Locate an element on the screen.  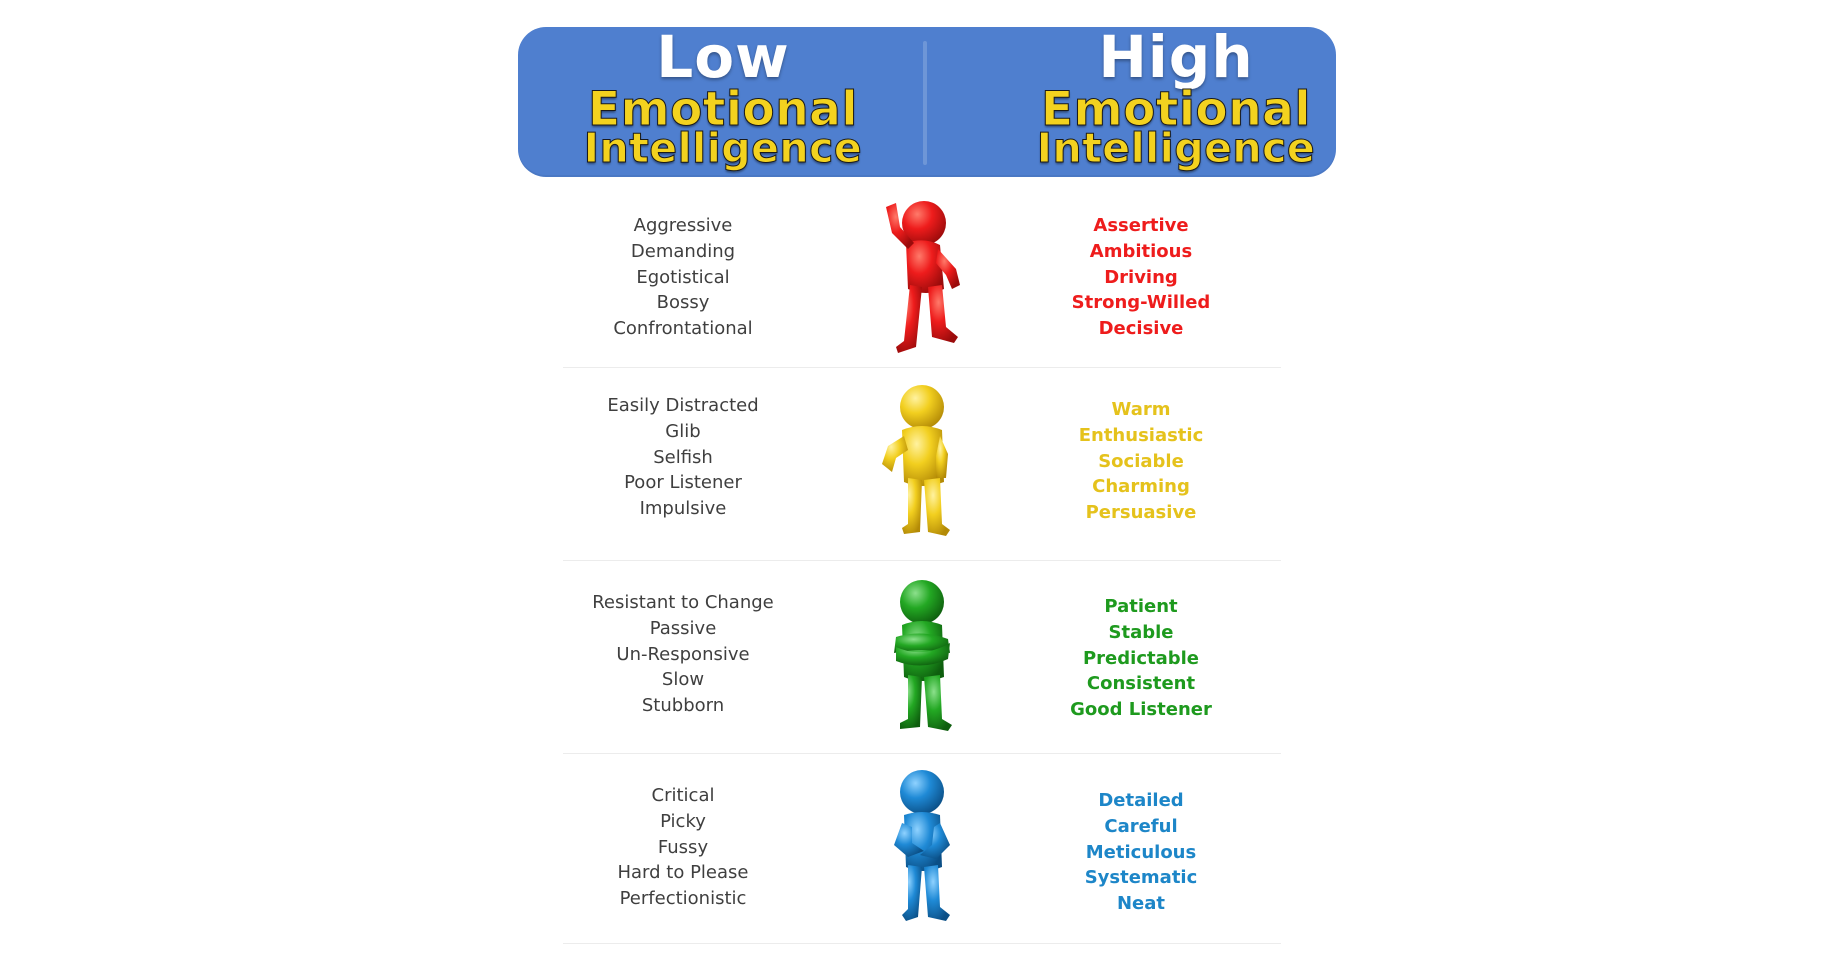
high-heading-line1: Emotional is located at coordinates (1176, 109).